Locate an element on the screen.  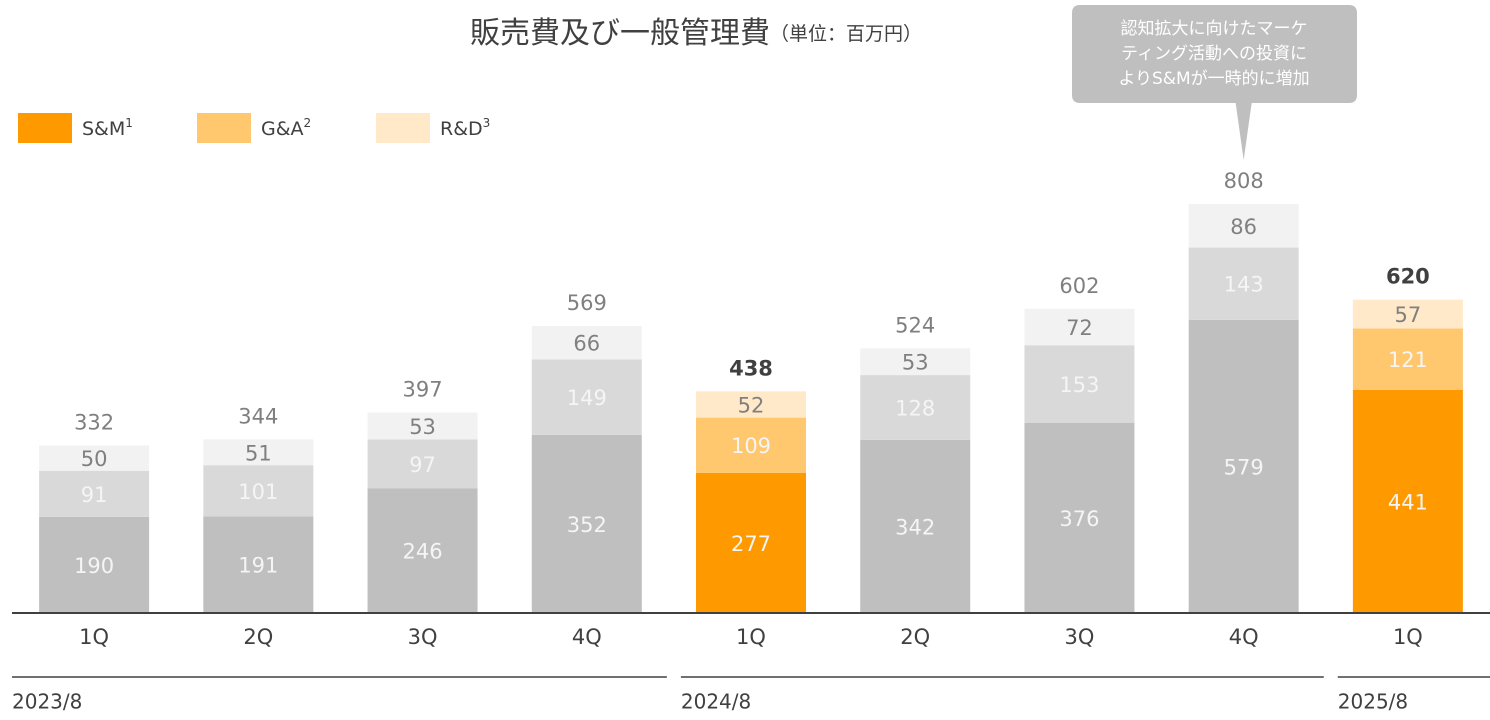
annotation-text: よりS&Mが一時的に増加 is located at coordinates (1213, 79).